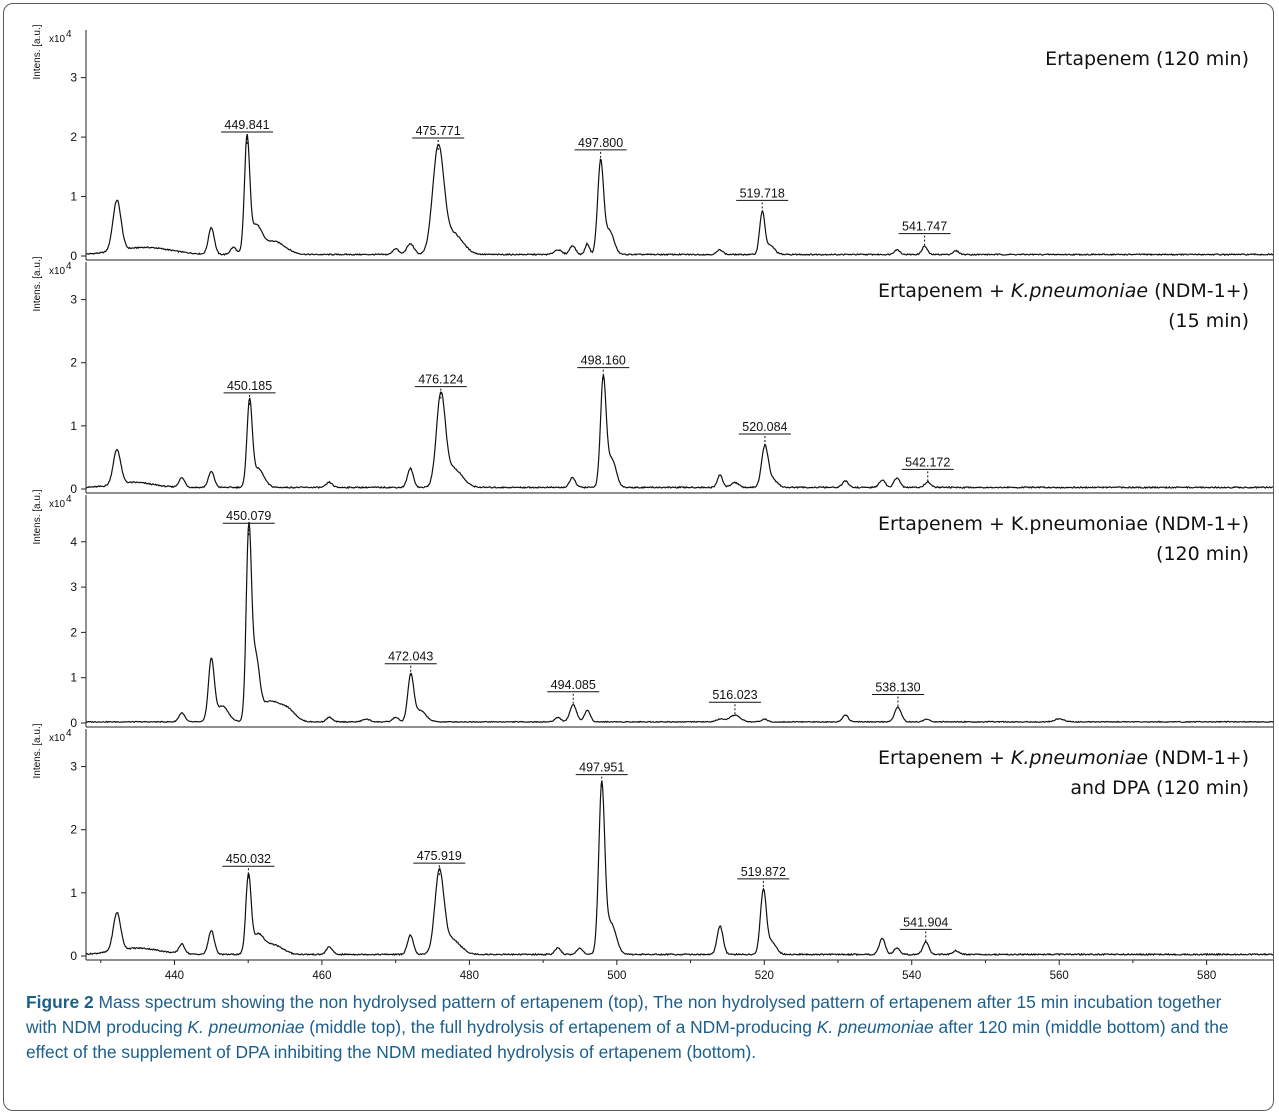  I want to click on caption-label: Figure 2, so click(60, 1002).